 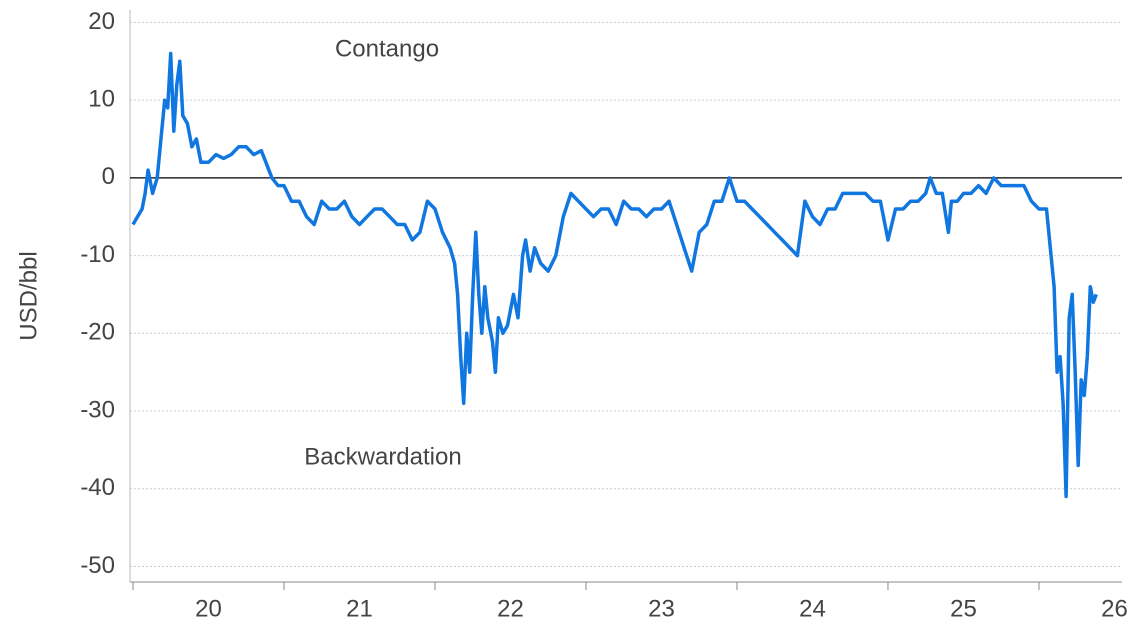 I want to click on x-tick-label: 20, so click(x=208, y=608).